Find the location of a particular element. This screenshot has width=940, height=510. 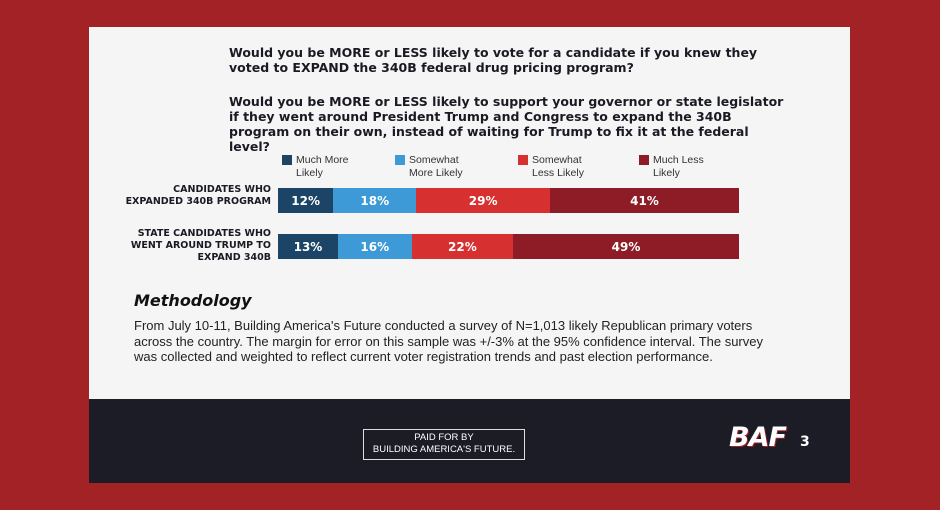

data-label: 41% is located at coordinates (644, 200).